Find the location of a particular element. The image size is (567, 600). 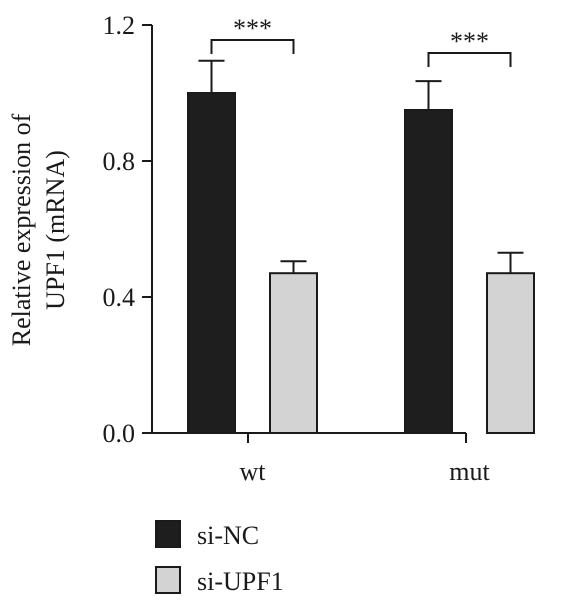

y-tick-label: 0.8 is located at coordinates (119, 161).